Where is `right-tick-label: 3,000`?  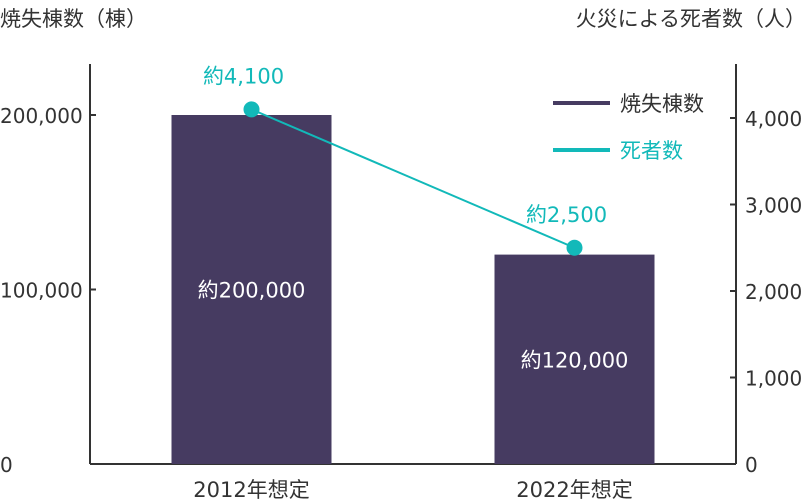
right-tick-label: 3,000 is located at coordinates (773, 206).